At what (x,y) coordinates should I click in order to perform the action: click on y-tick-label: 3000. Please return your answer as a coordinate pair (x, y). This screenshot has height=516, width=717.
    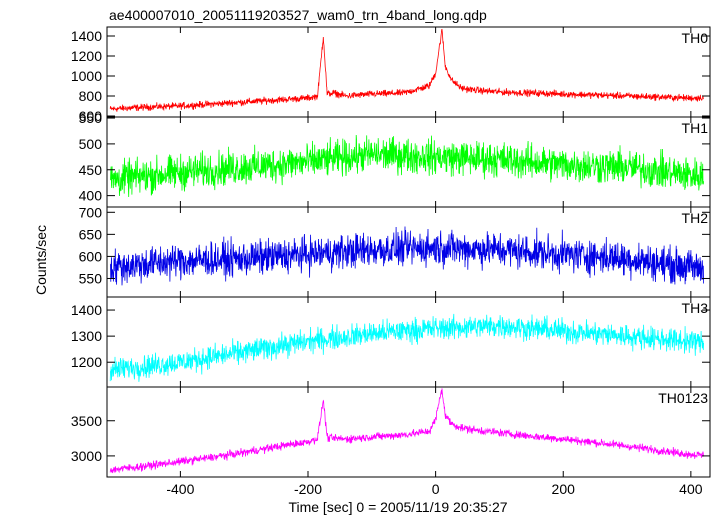
    Looking at the image, I should click on (86, 456).